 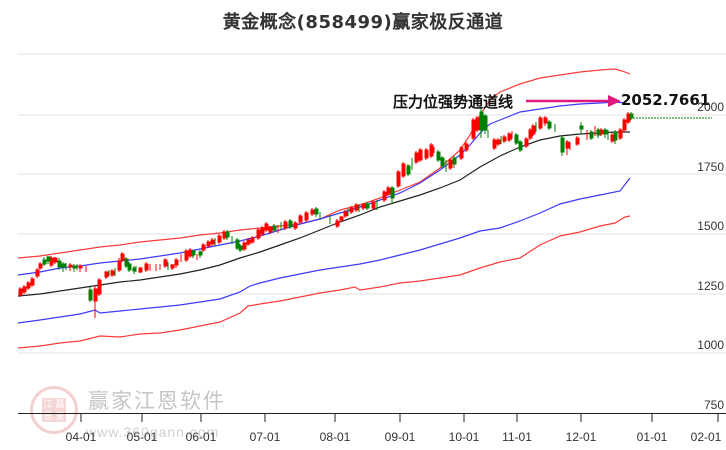 I want to click on watermark-seal-icon: 江 赢 恩 家, so click(x=54, y=410).